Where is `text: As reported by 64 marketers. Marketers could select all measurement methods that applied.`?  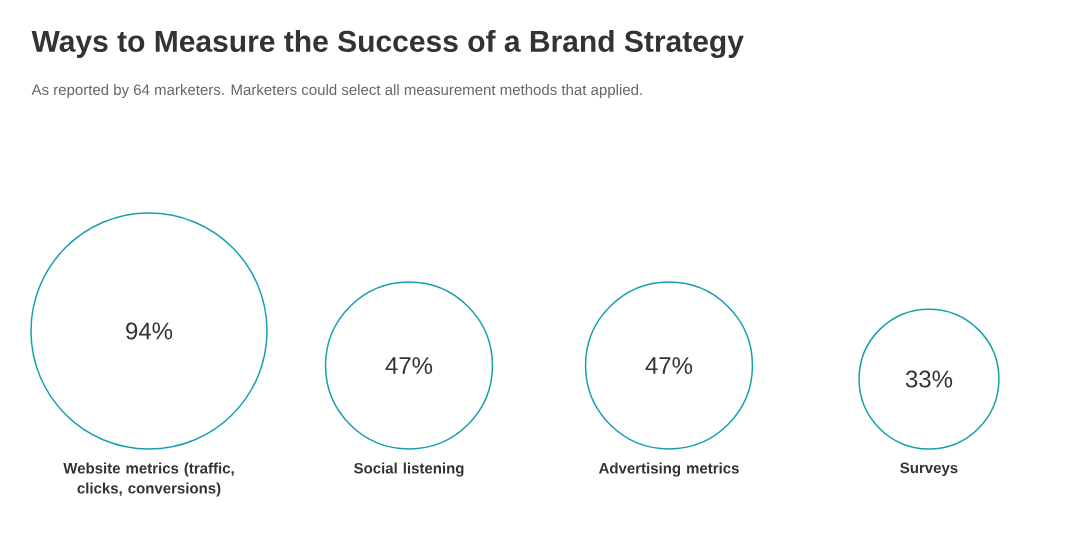
text: As reported by 64 marketers. Marketers could select all measurement methods that applied. is located at coordinates (336, 91).